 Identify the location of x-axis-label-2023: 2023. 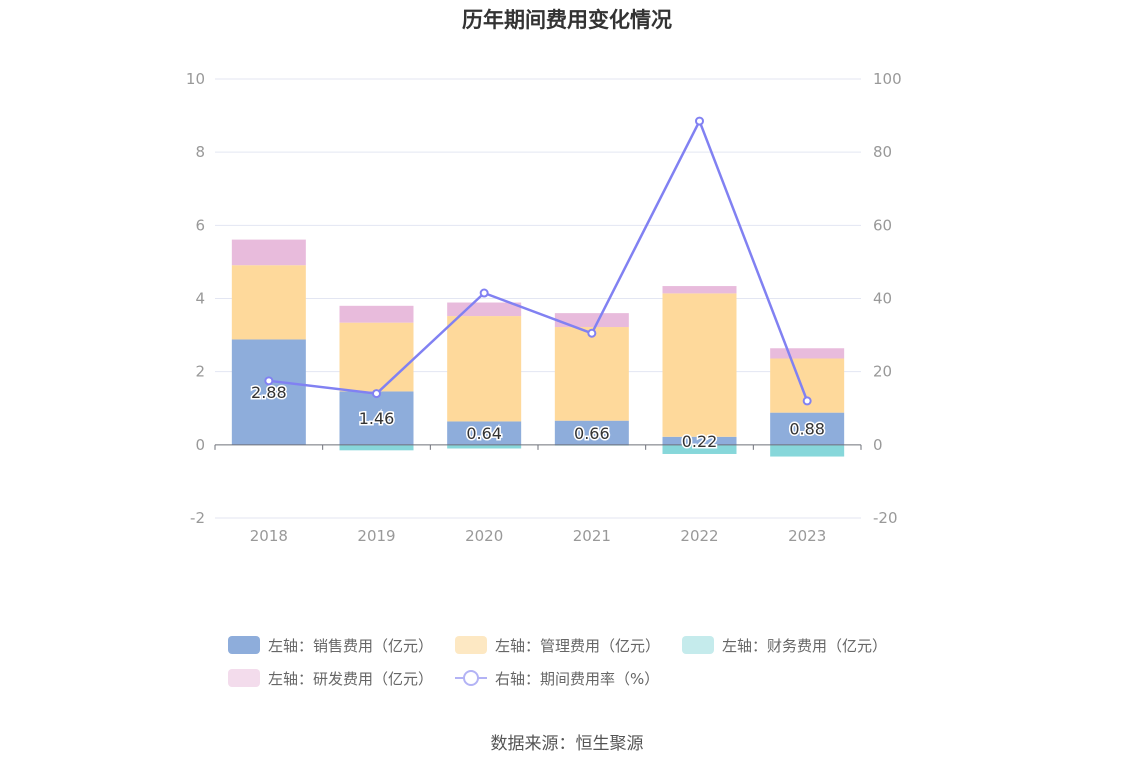
(807, 536).